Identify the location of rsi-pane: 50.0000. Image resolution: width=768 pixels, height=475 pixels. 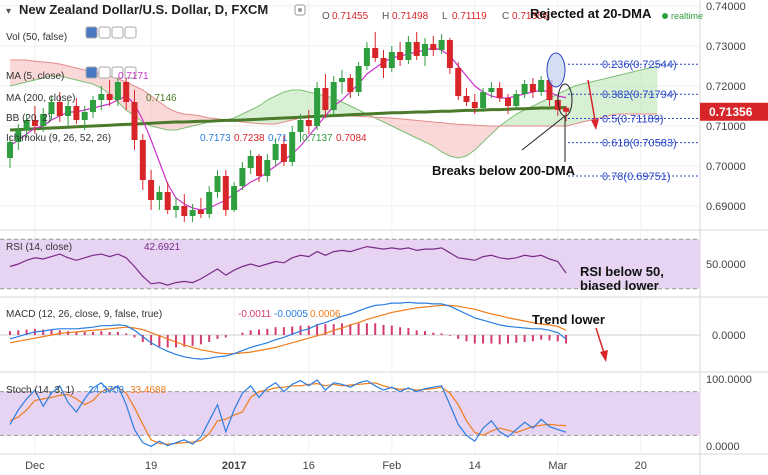
(373, 264).